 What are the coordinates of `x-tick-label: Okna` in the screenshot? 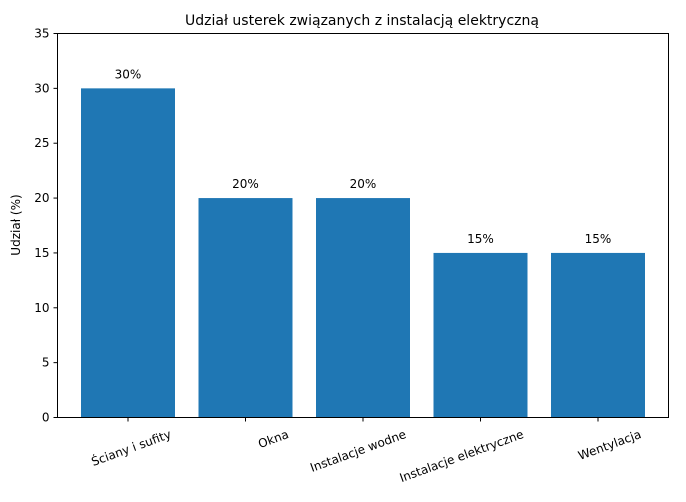 It's located at (273, 439).